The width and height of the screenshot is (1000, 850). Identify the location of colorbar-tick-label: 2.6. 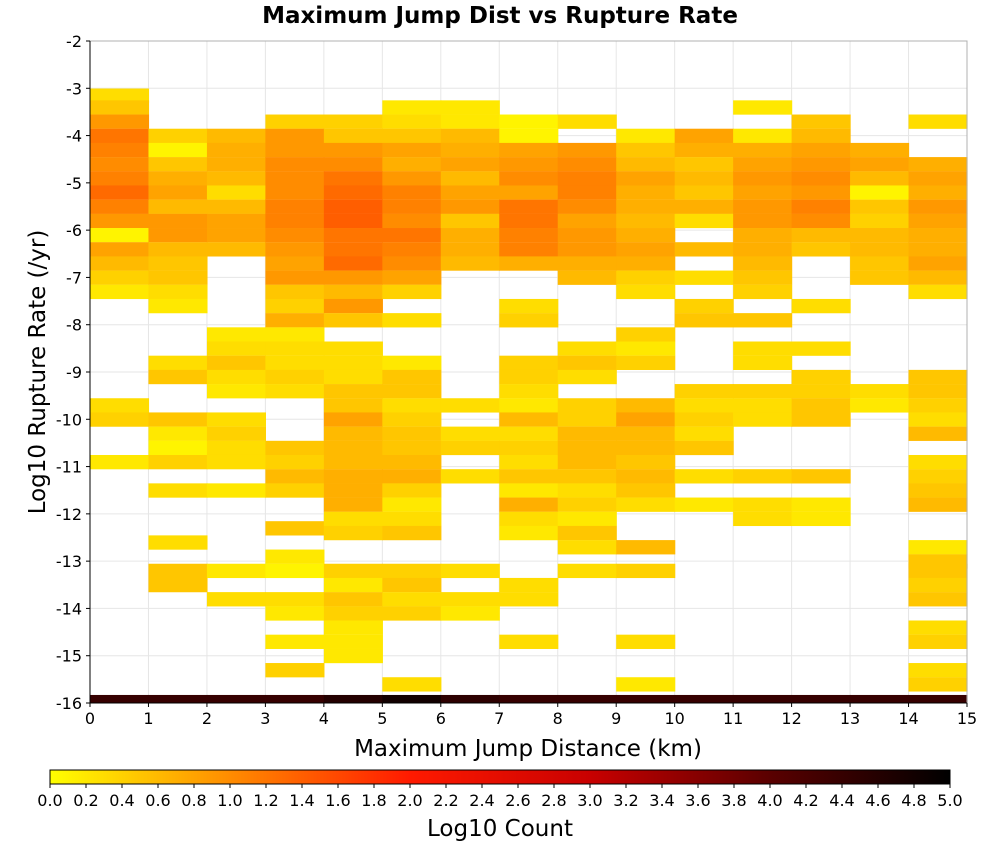
(517, 800).